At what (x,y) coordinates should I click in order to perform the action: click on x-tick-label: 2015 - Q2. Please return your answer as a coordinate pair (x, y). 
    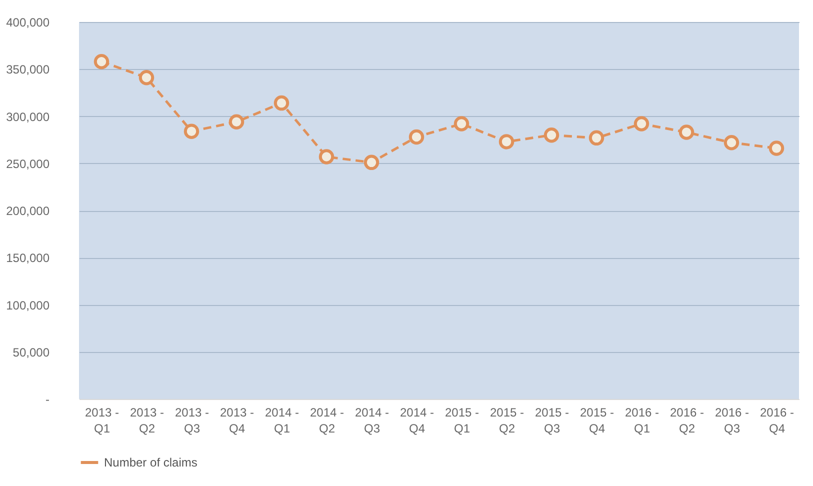
    Looking at the image, I should click on (507, 421).